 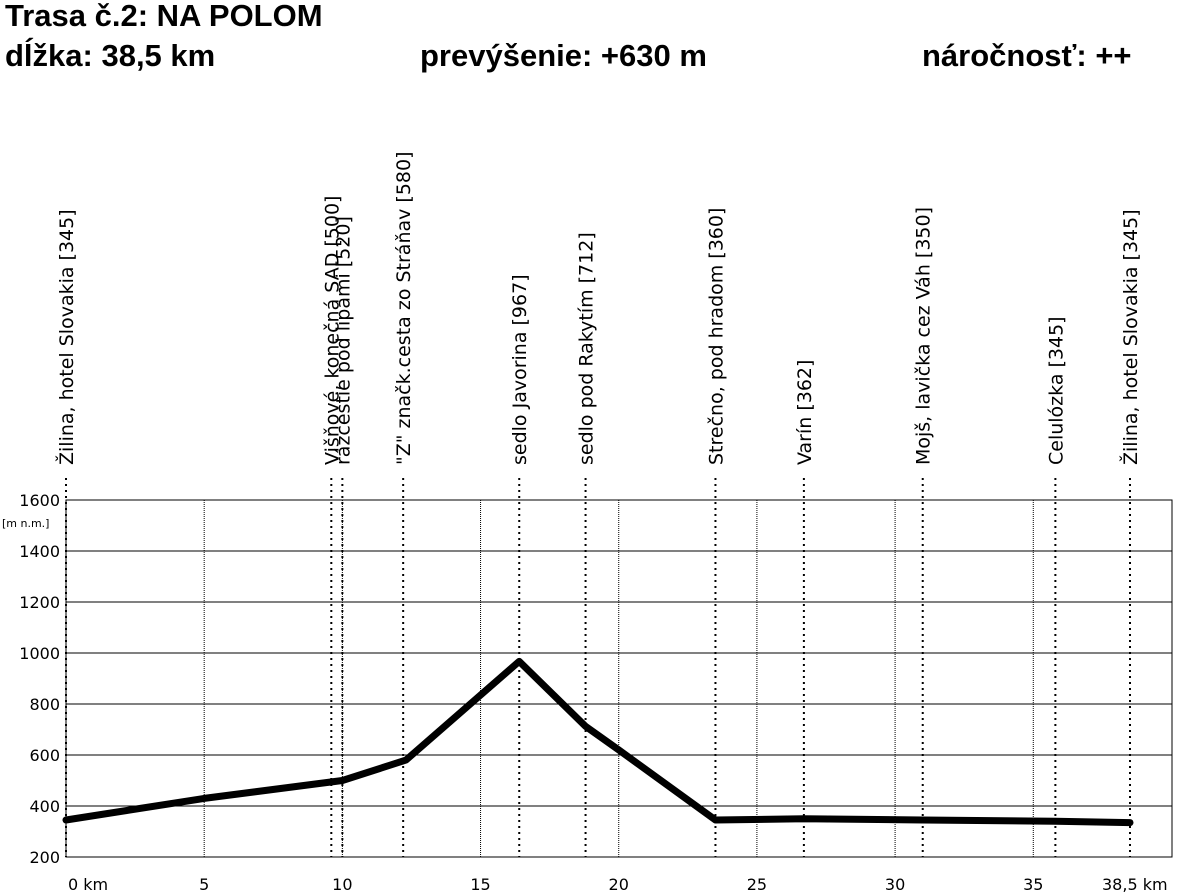 I want to click on waypoint-label: sedlo Javorina [967], so click(x=520, y=369).